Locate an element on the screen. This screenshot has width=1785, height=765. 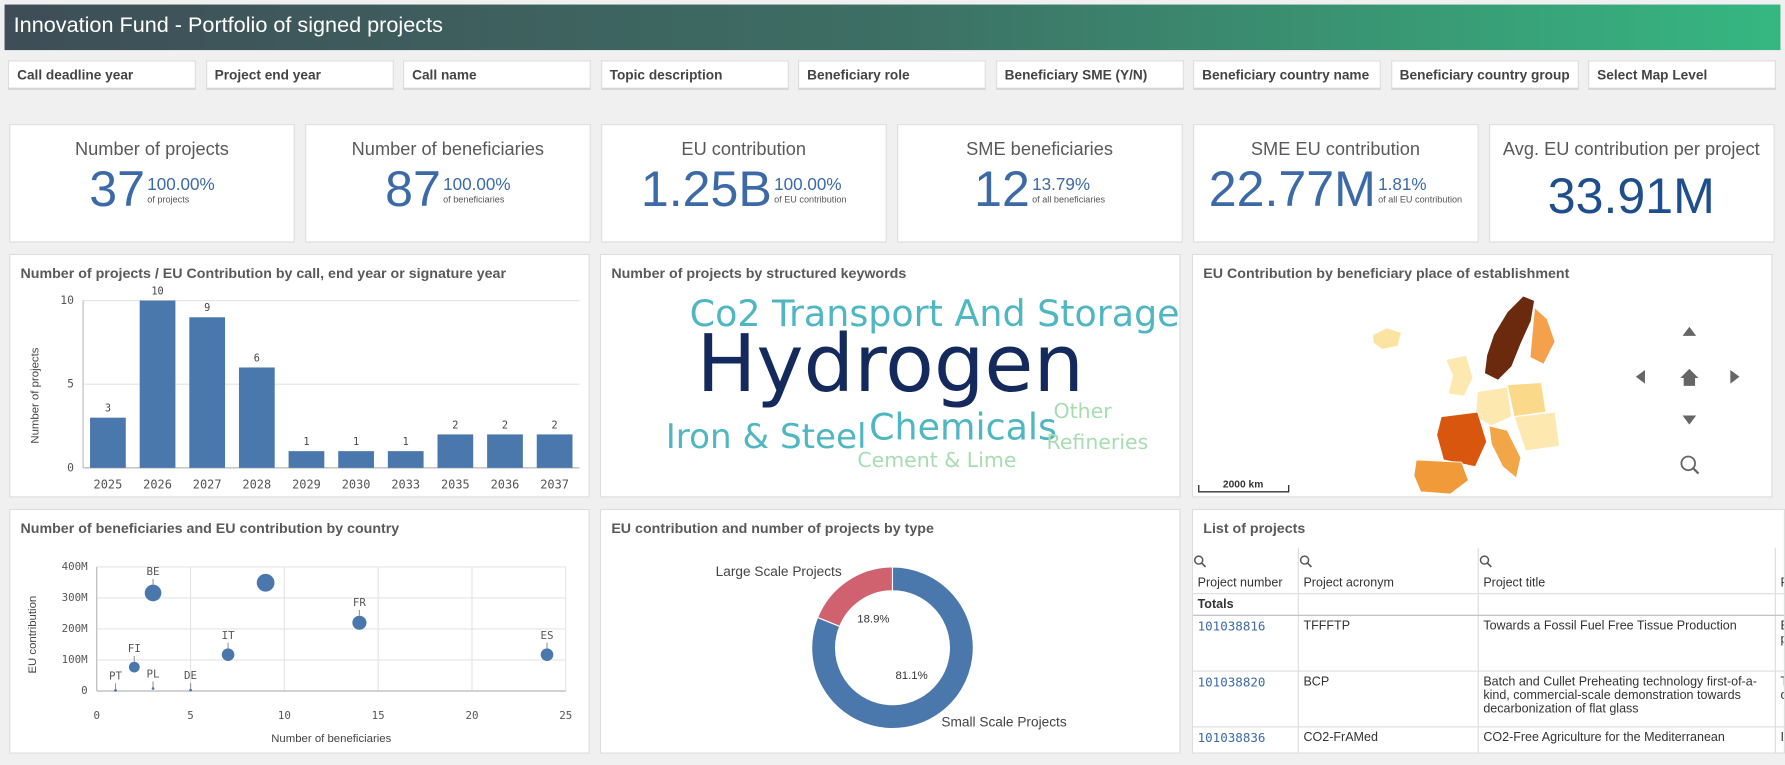
pan-left is located at coordinates (1640, 376).